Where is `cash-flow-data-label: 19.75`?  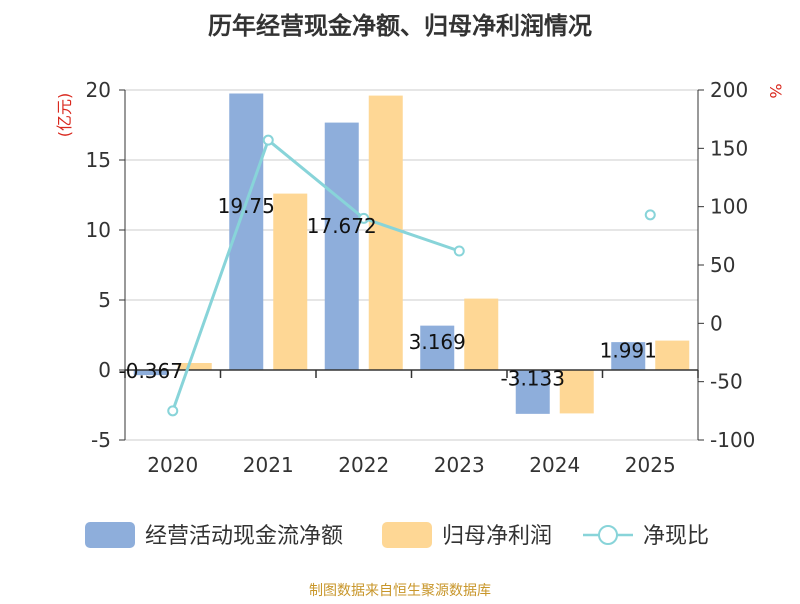 cash-flow-data-label: 19.75 is located at coordinates (246, 206).